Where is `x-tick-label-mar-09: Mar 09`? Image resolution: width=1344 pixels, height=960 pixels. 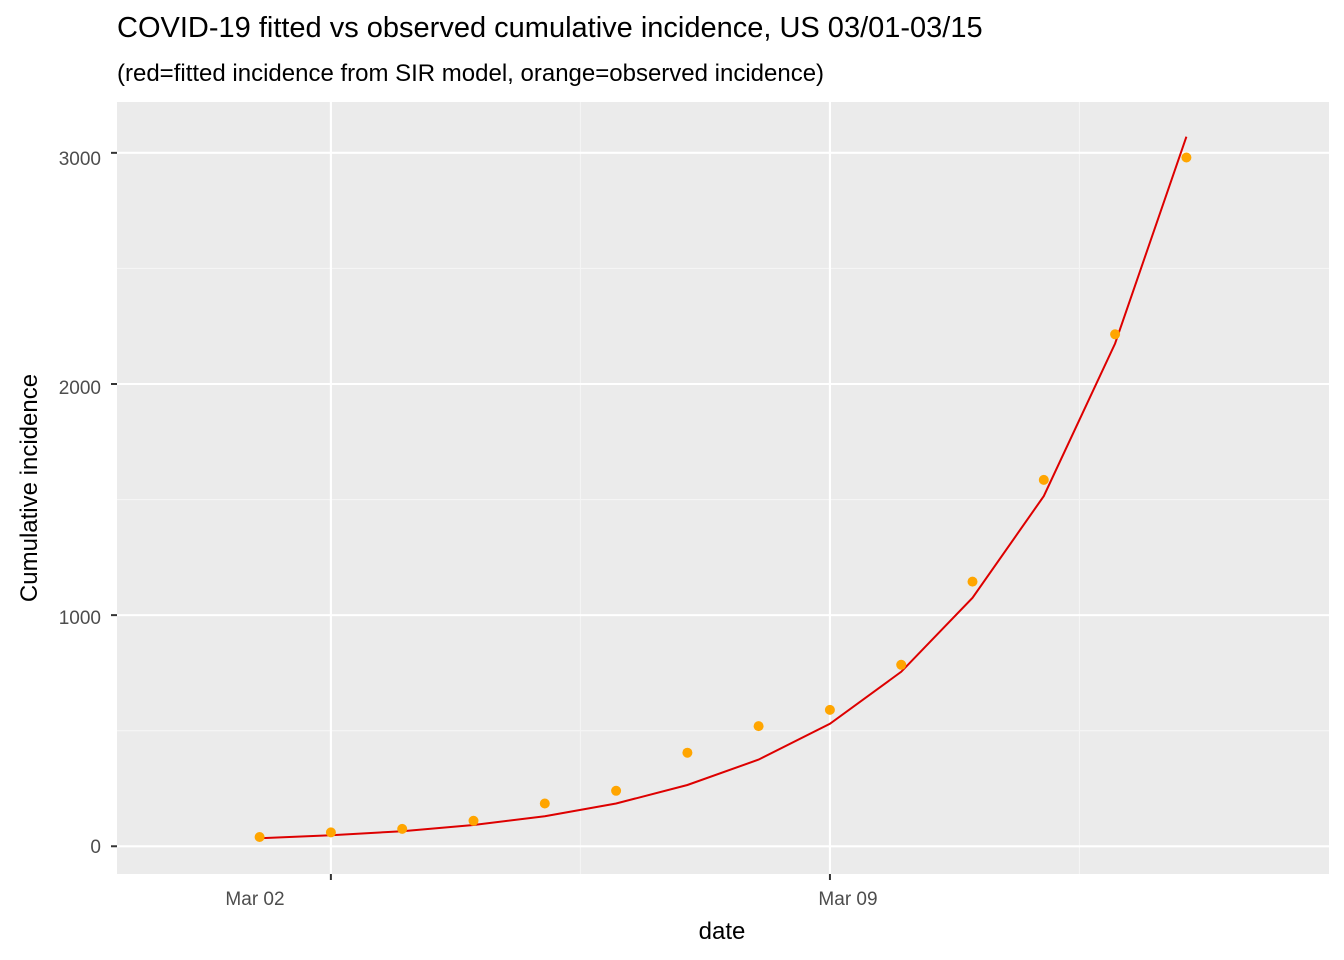
x-tick-label-mar-09: Mar 09 is located at coordinates (847, 899).